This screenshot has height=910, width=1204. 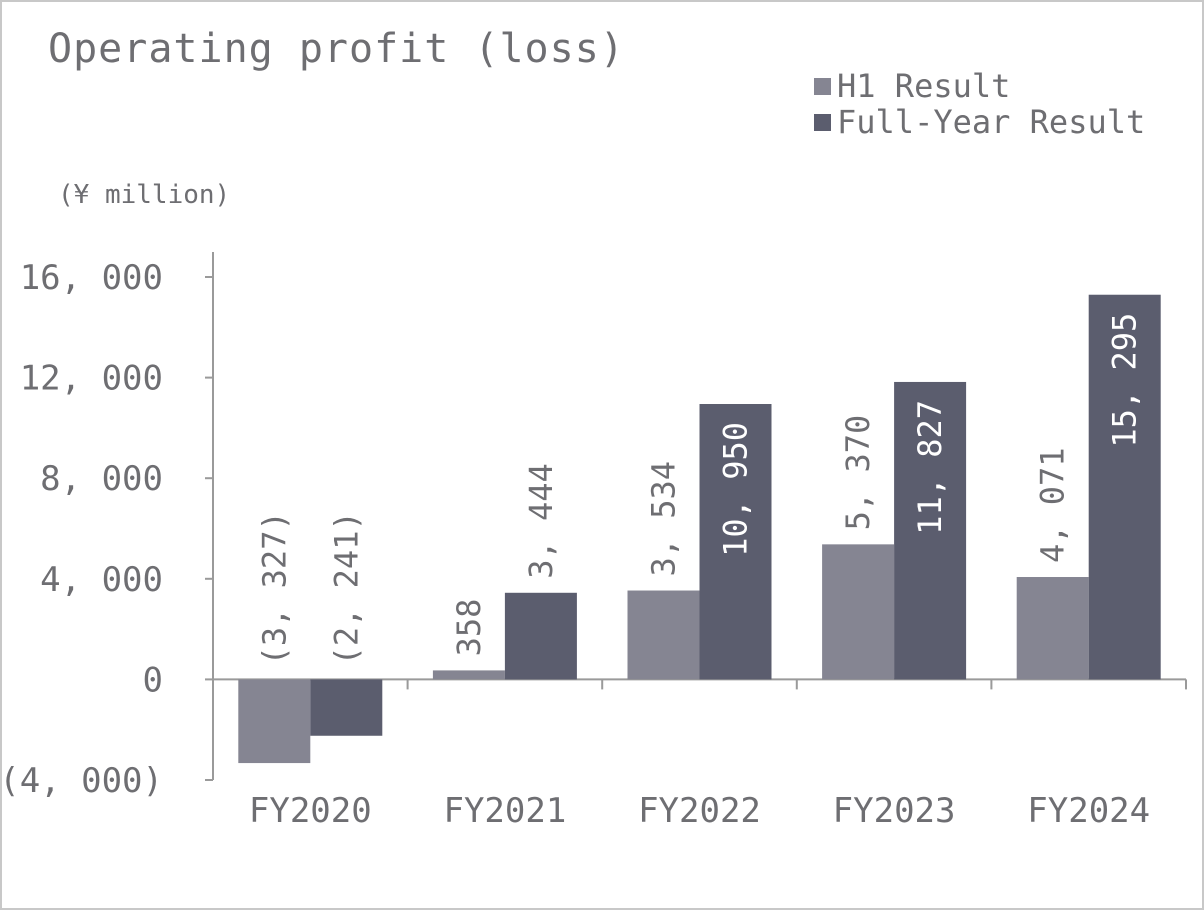 I want to click on bar-h1-fy2022, so click(x=663, y=635).